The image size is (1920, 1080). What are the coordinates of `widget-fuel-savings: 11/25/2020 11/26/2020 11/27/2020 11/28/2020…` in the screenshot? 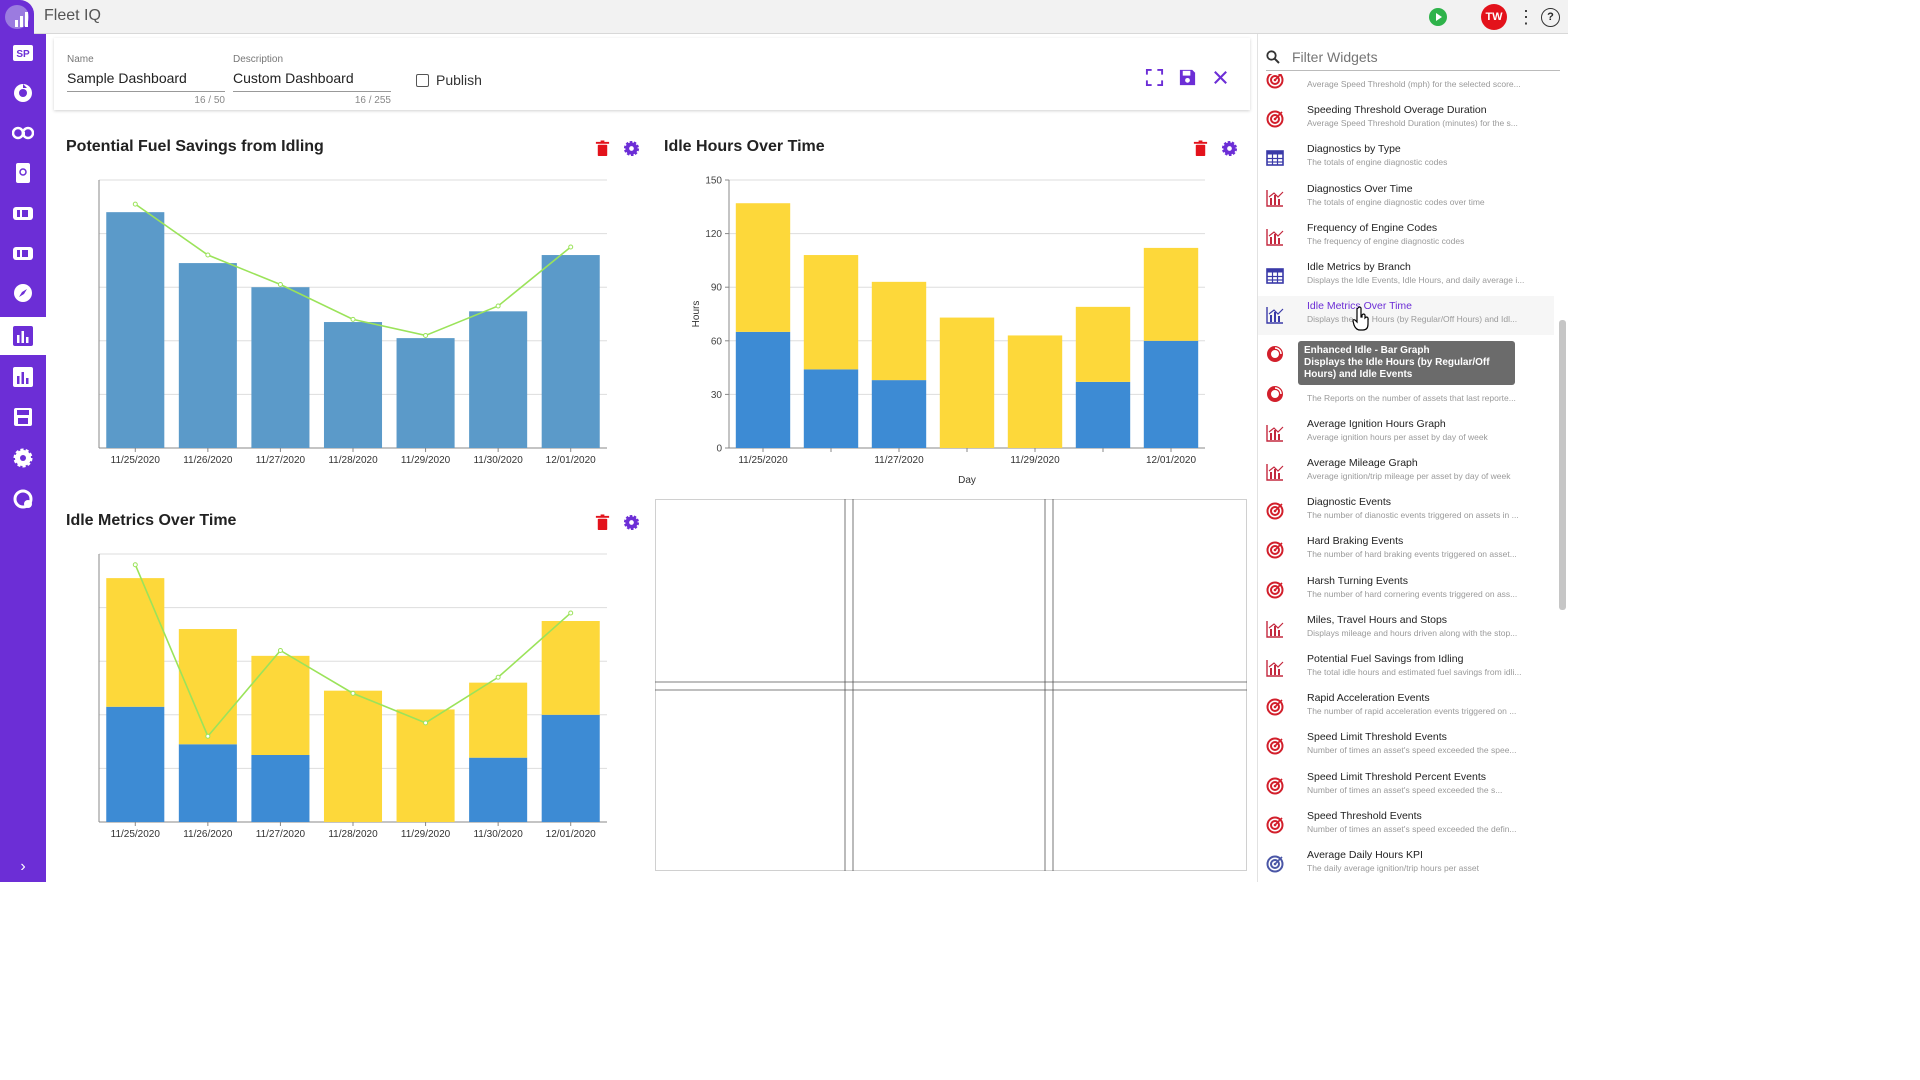 It's located at (352, 313).